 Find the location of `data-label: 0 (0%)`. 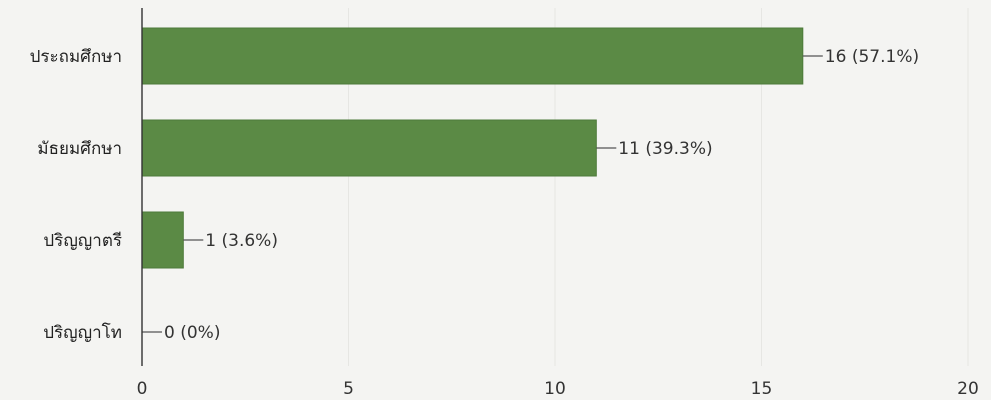

data-label: 0 (0%) is located at coordinates (192, 333).